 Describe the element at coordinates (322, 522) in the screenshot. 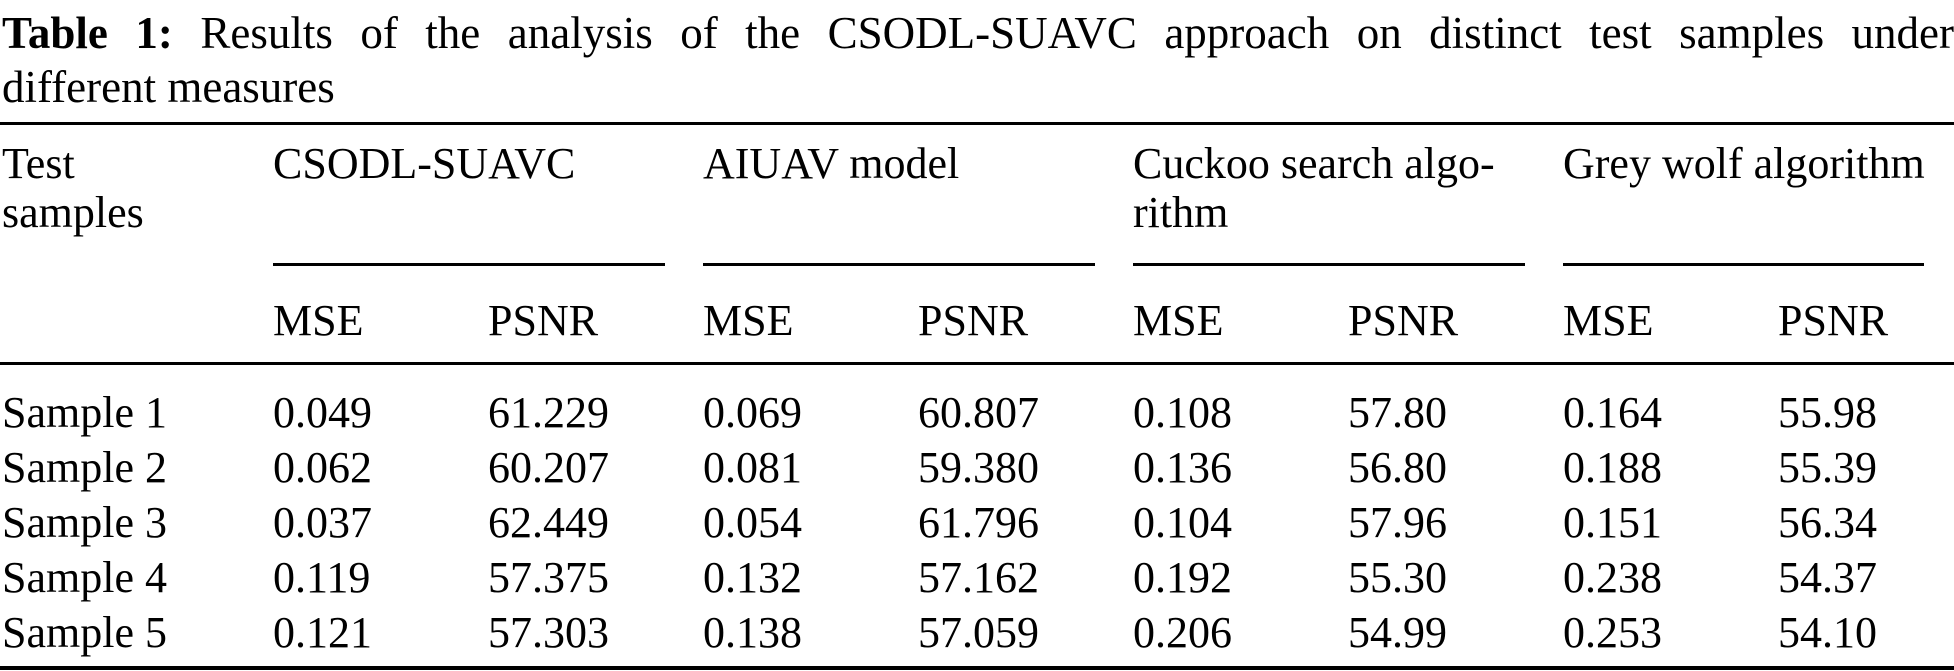

I see `table-cell: 0.037` at that location.